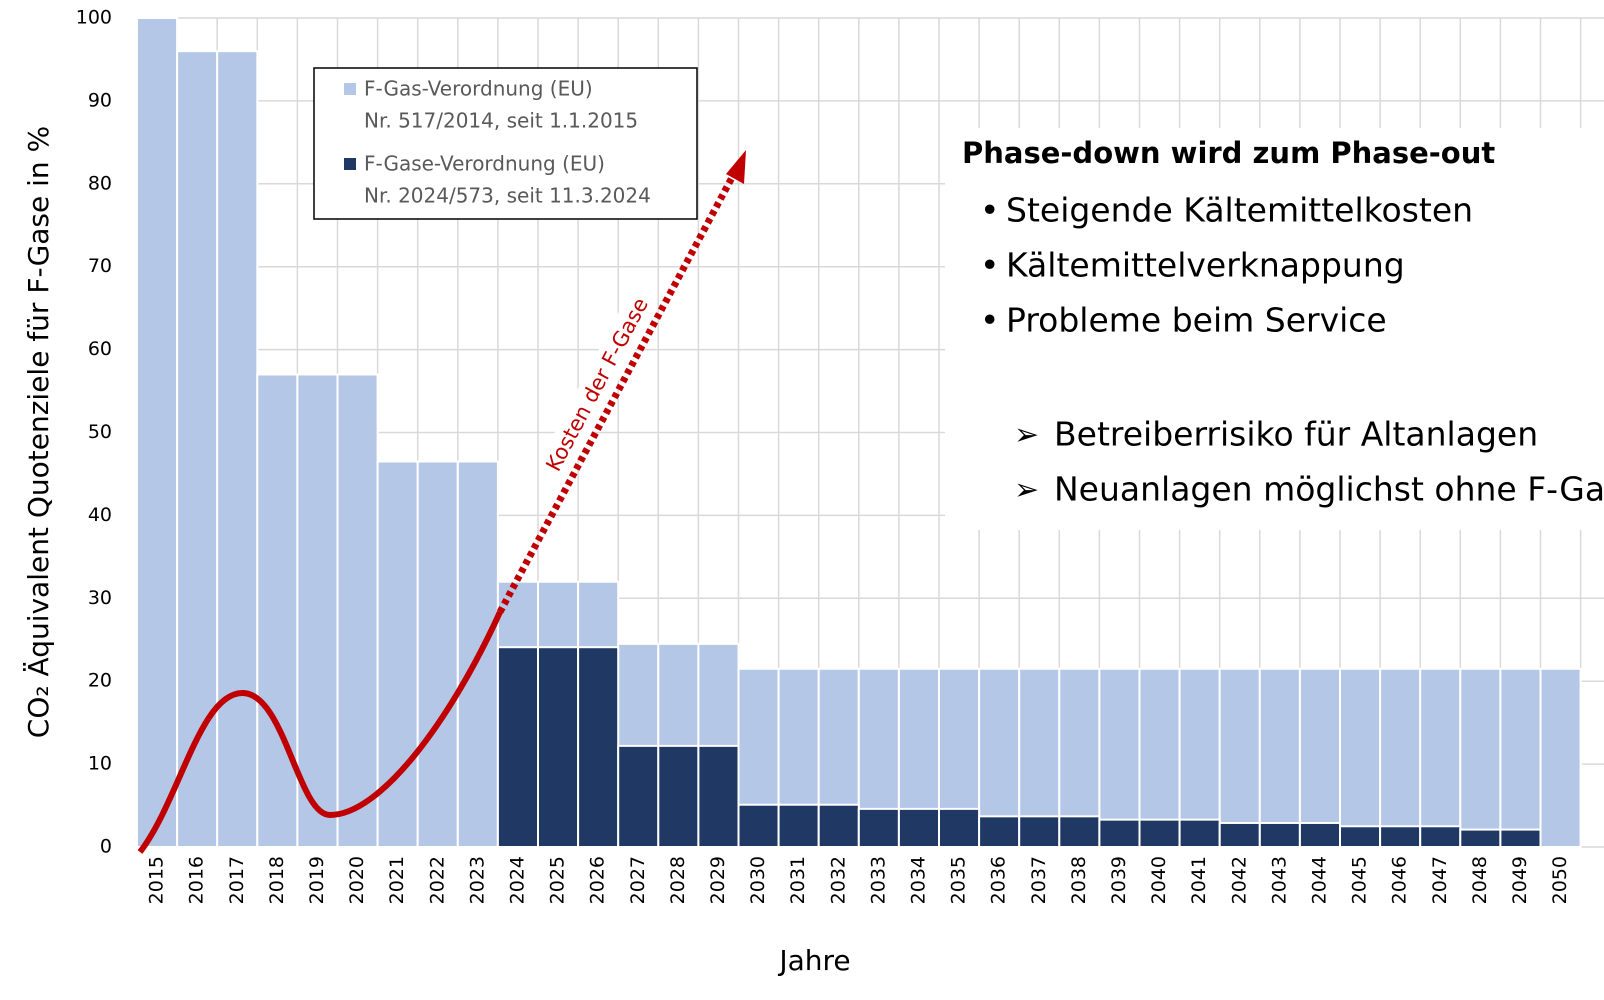 This screenshot has height=1000, width=1604. What do you see at coordinates (484, 164) in the screenshot?
I see `legend-label: F-Gase-Verordnung (EU)` at bounding box center [484, 164].